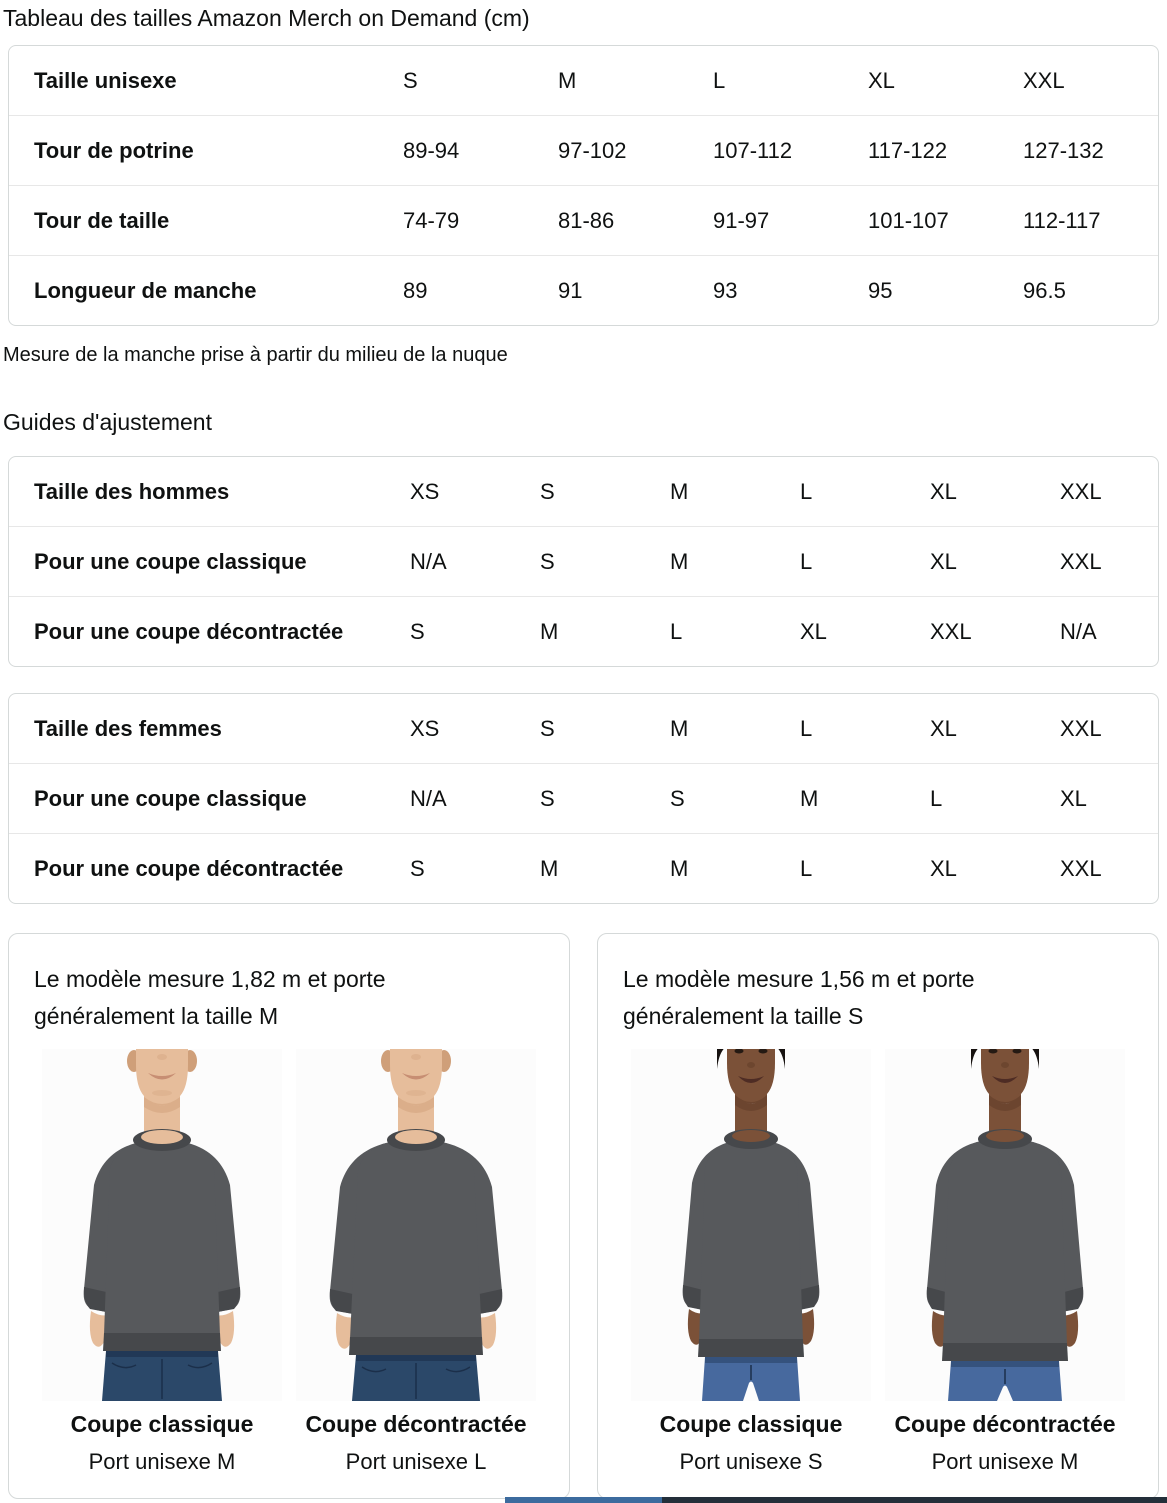  What do you see at coordinates (289, 1262) in the screenshot?
I see `model-photos: Coupe classique Port unisexe M` at bounding box center [289, 1262].